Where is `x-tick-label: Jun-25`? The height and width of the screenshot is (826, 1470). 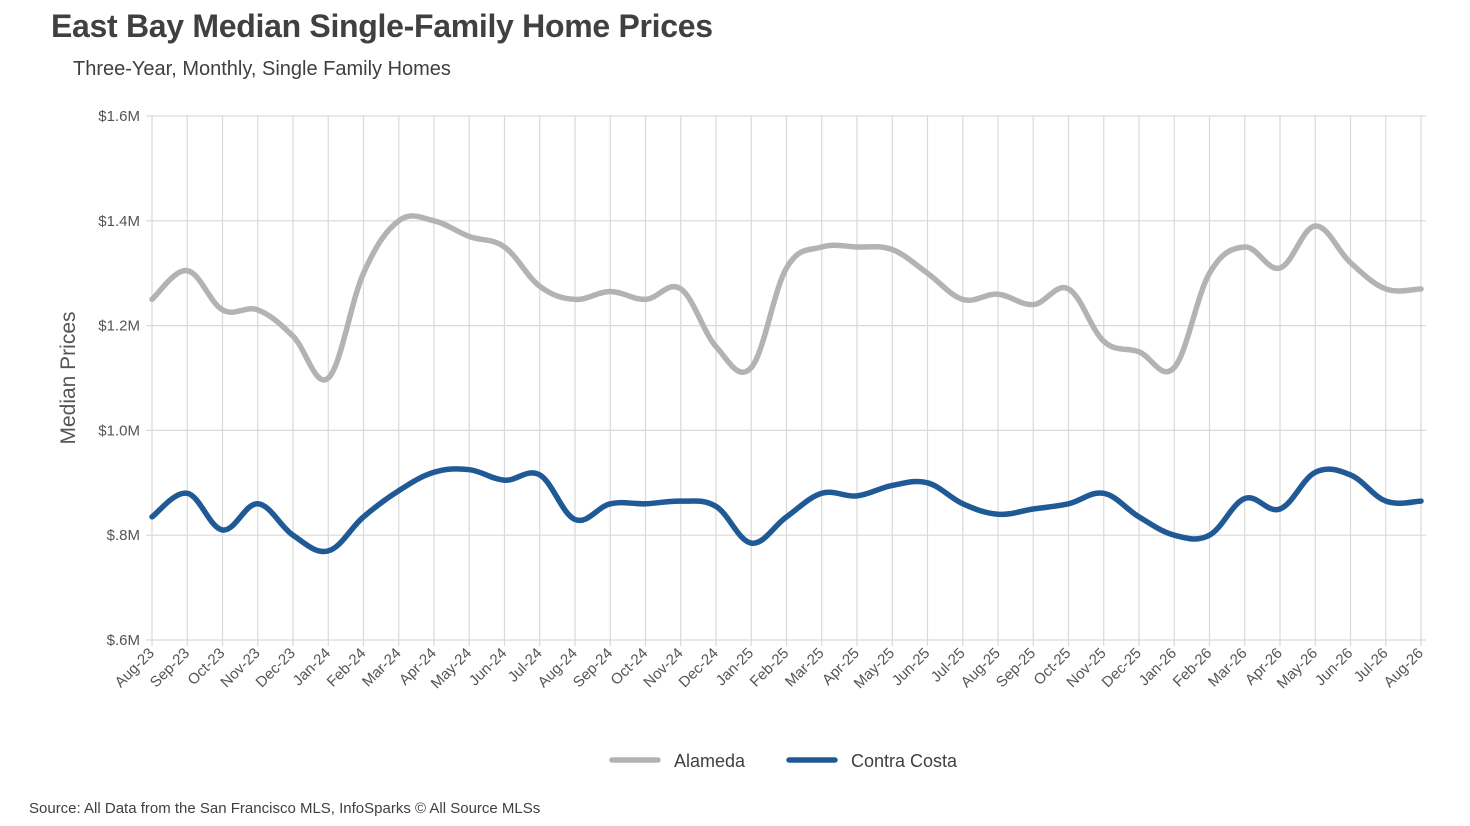 x-tick-label: Jun-25 is located at coordinates (911, 667).